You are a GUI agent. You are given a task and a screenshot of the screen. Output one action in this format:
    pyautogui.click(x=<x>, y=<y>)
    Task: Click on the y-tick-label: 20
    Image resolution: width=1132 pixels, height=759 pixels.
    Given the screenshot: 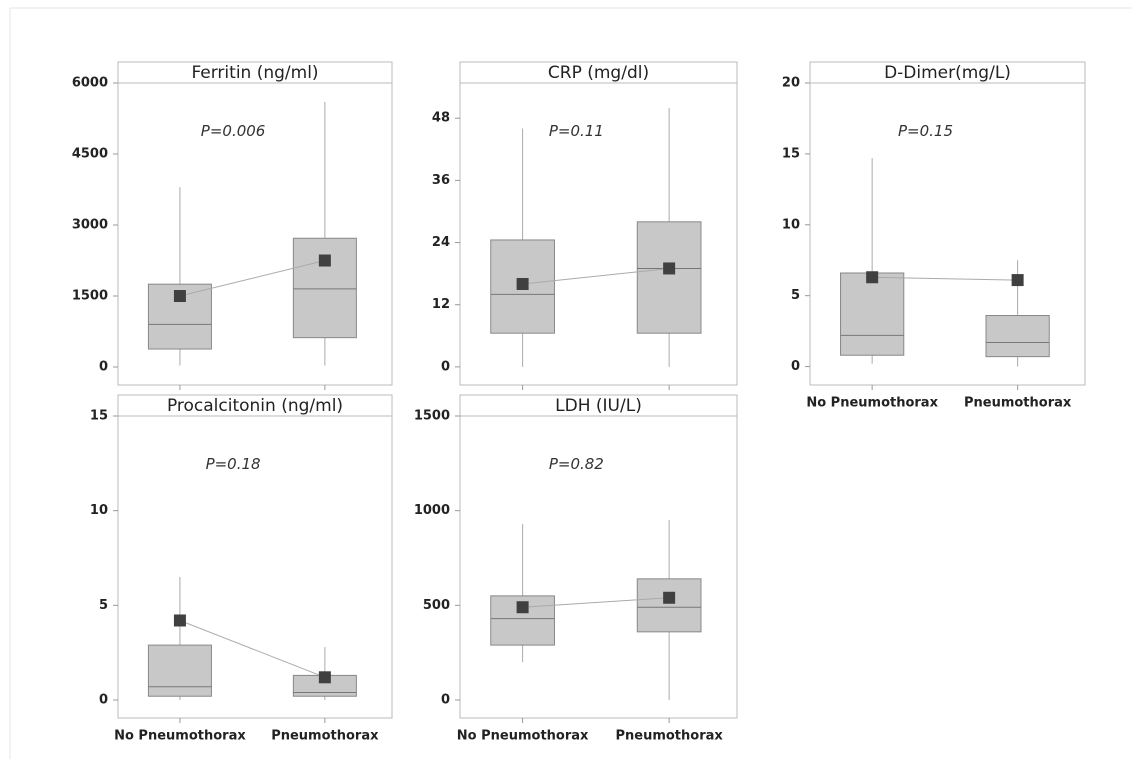 What is the action you would take?
    pyautogui.click(x=791, y=83)
    